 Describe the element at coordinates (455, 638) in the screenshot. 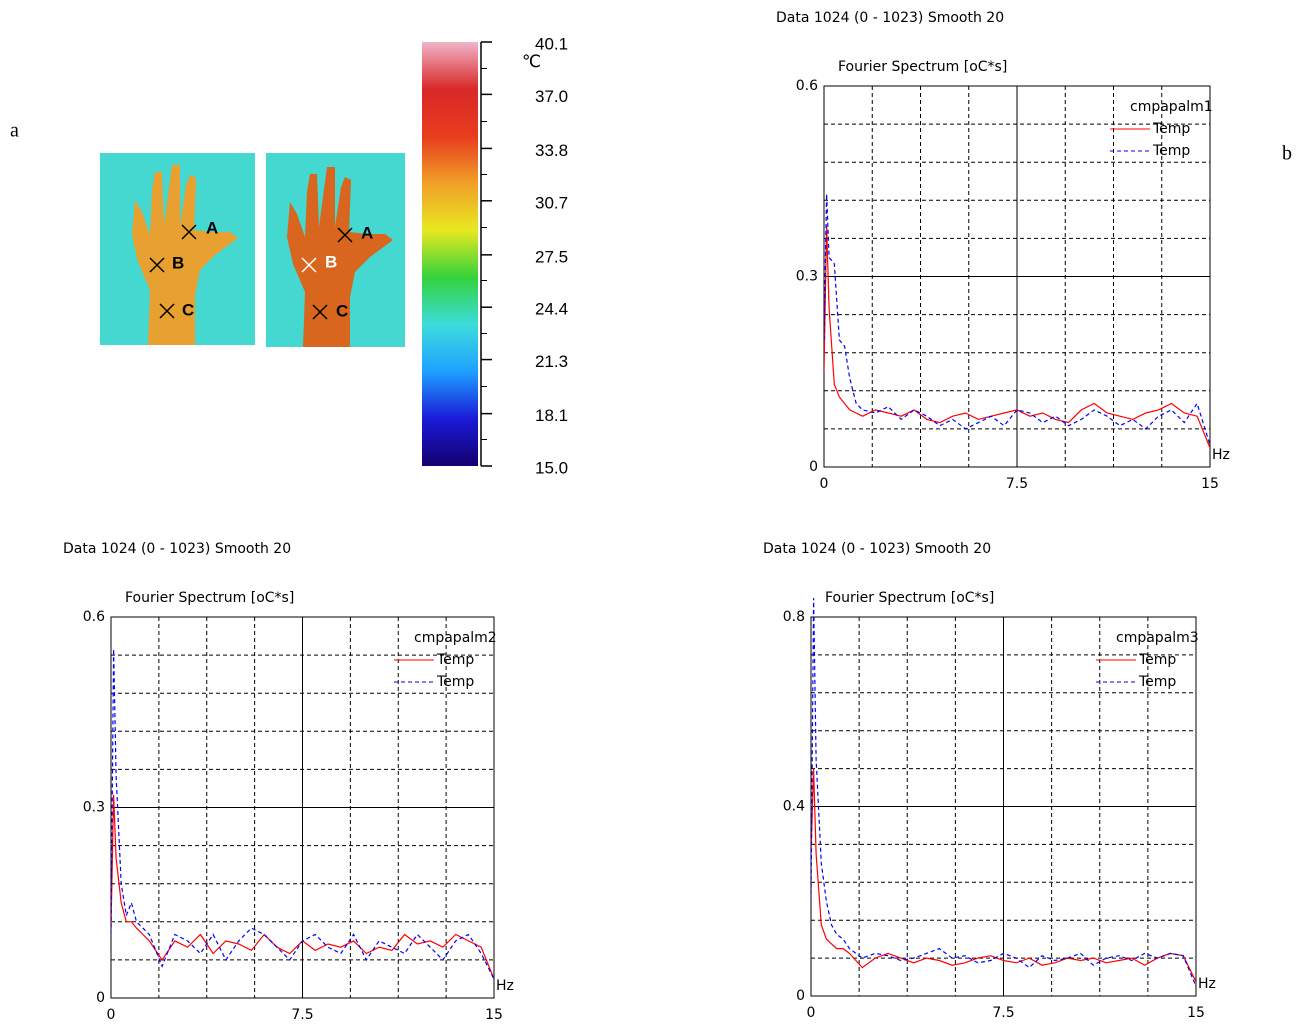

I see `legend-title: cmpapalm2` at that location.